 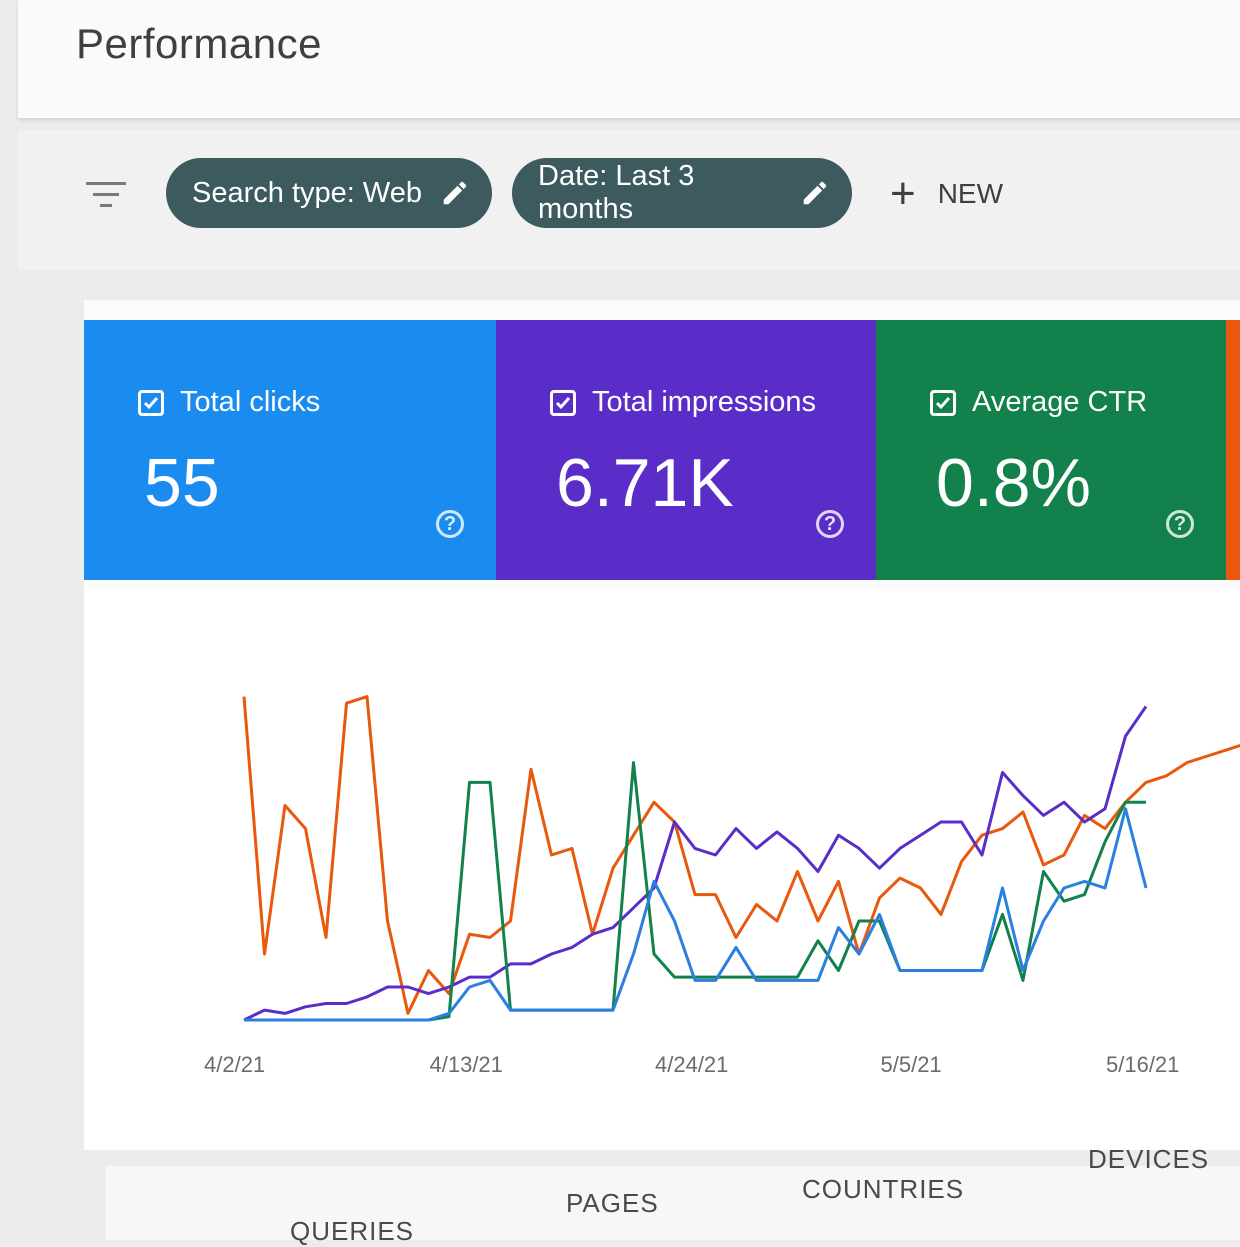 I want to click on metric-card-average-ctr: Average CTR 0.8% ?, so click(x=1051, y=450).